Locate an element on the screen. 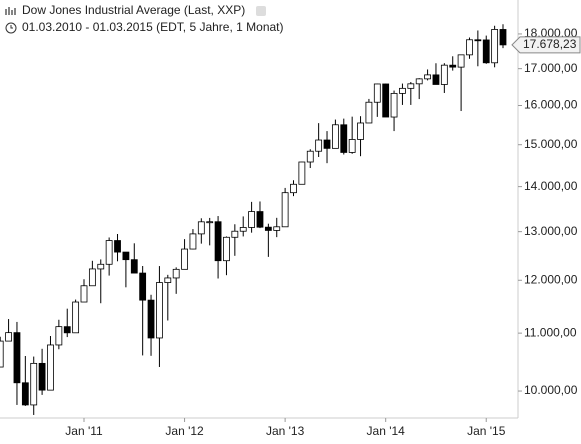 This screenshot has height=444, width=581. y-tick-label: 10.000,00 is located at coordinates (551, 390).